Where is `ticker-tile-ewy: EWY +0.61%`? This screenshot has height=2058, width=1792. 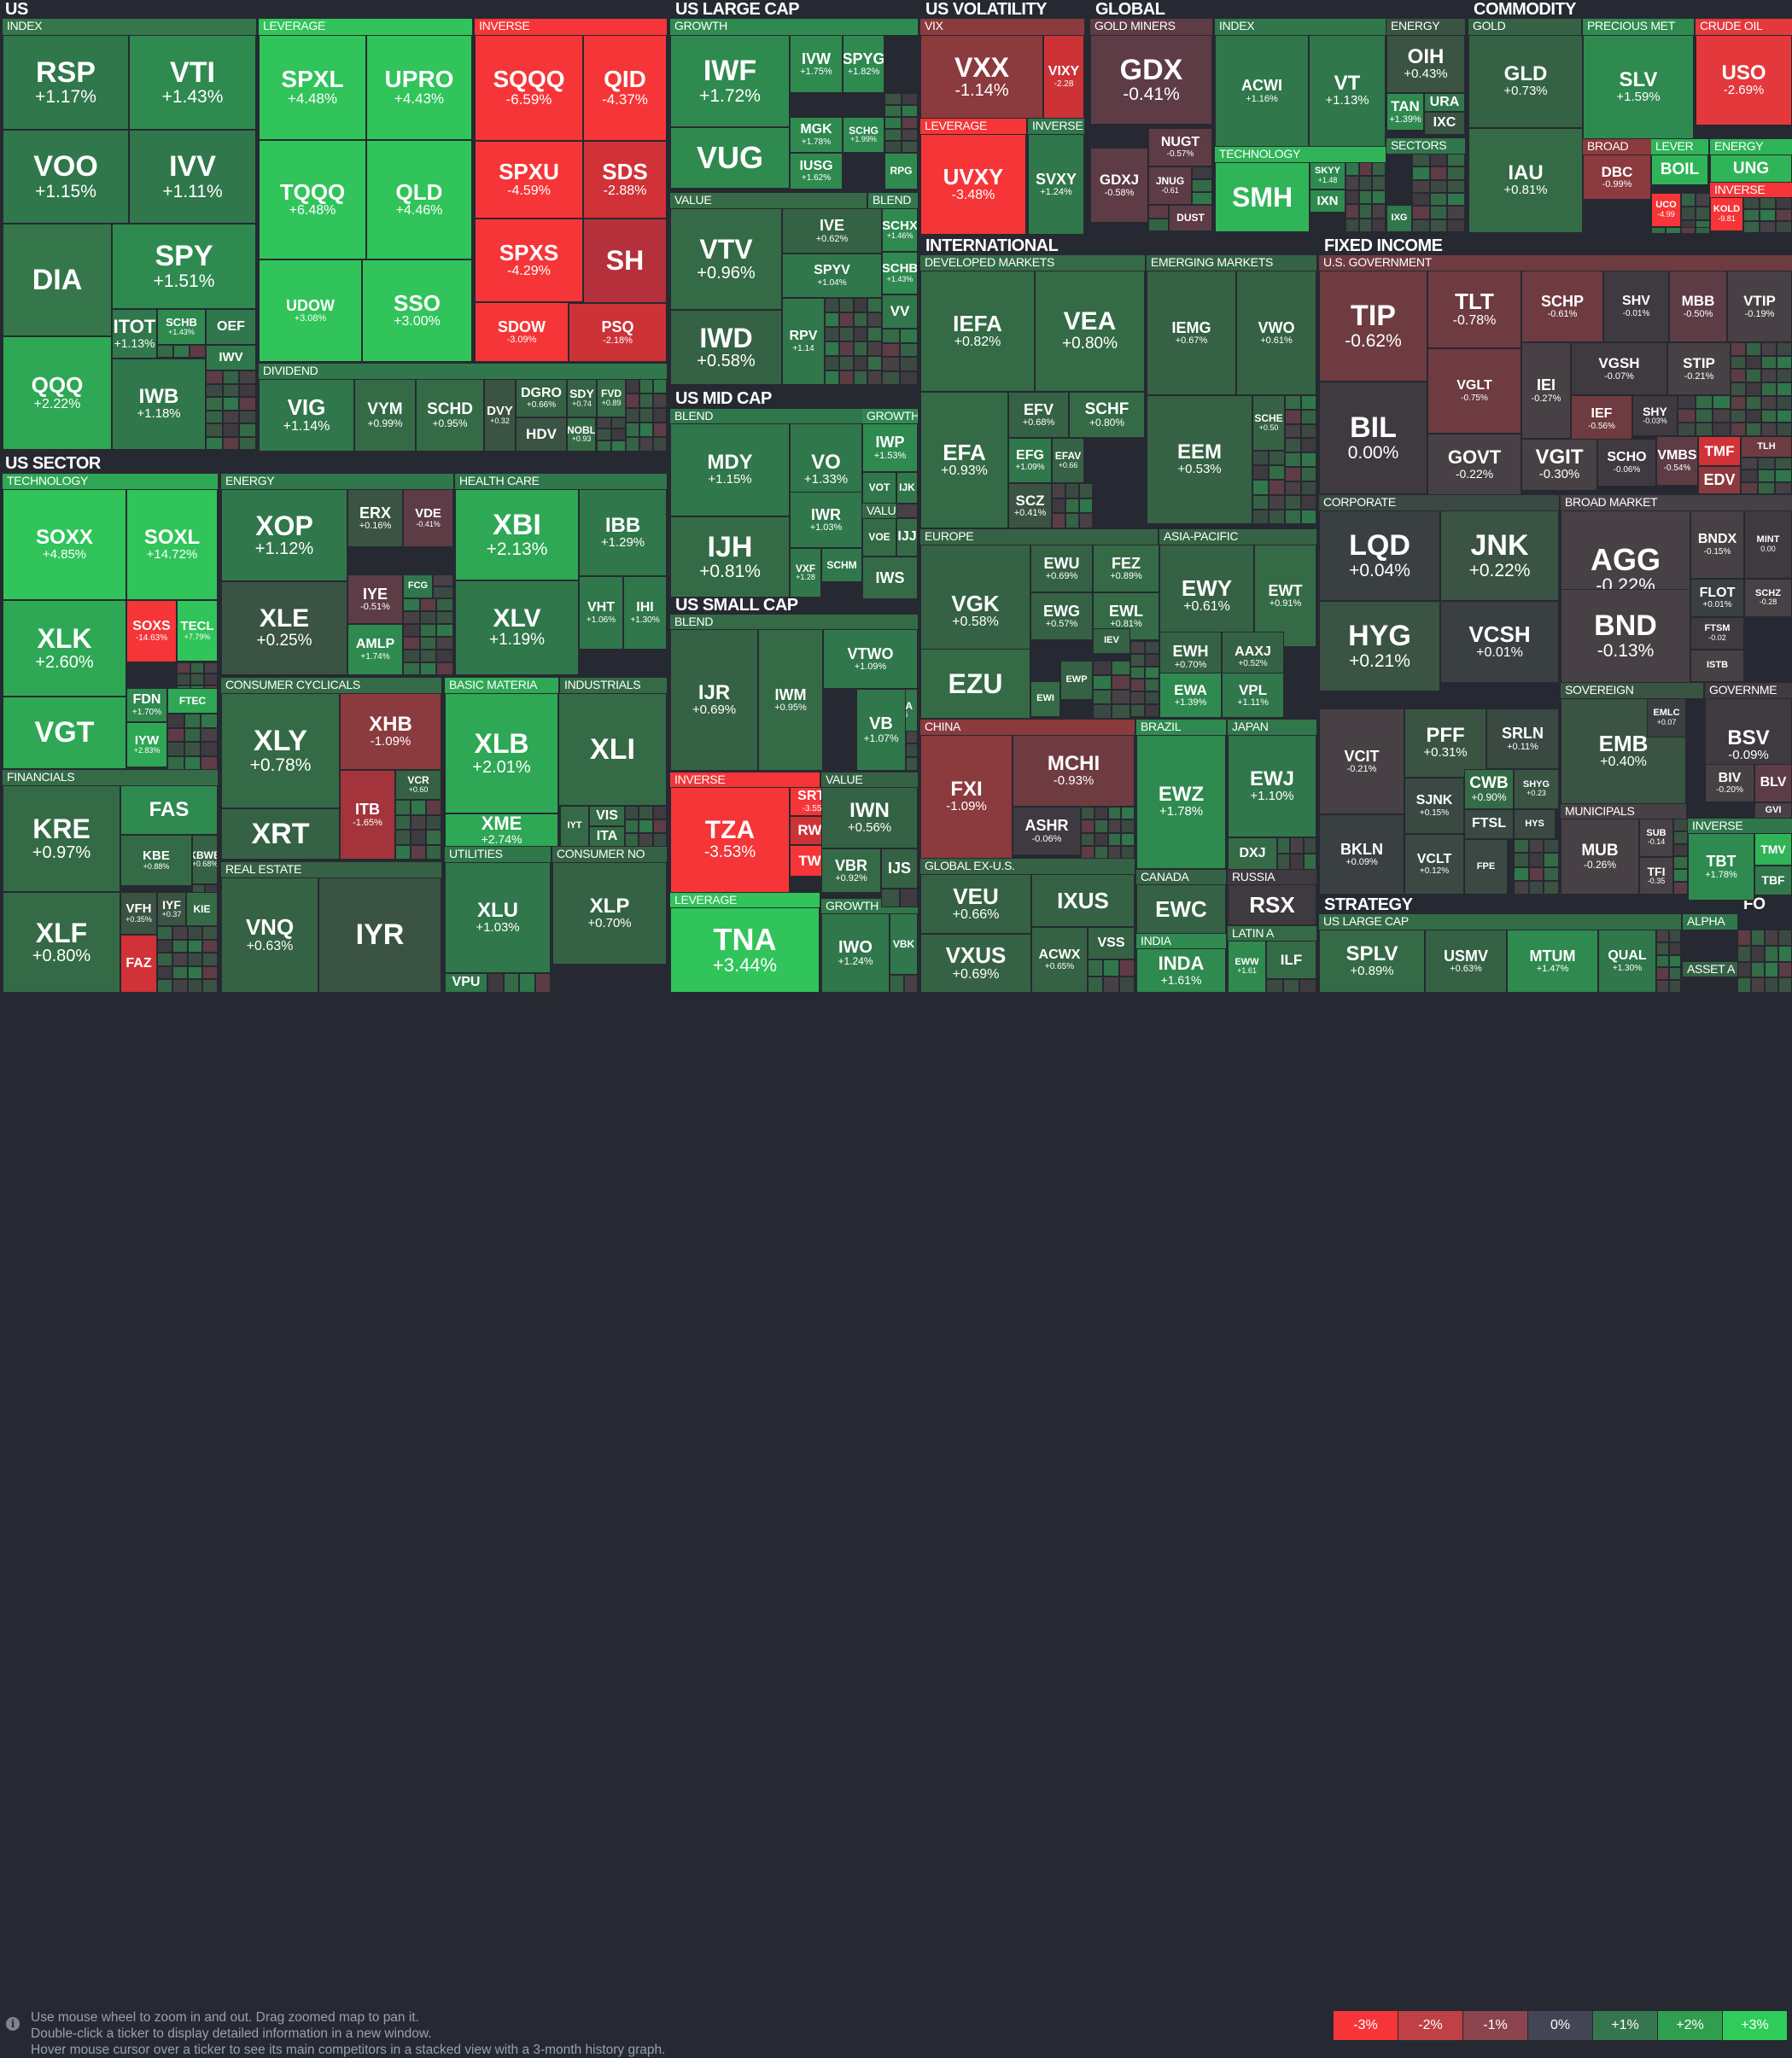
ticker-tile-ewy: EWY +0.61% is located at coordinates (1206, 596).